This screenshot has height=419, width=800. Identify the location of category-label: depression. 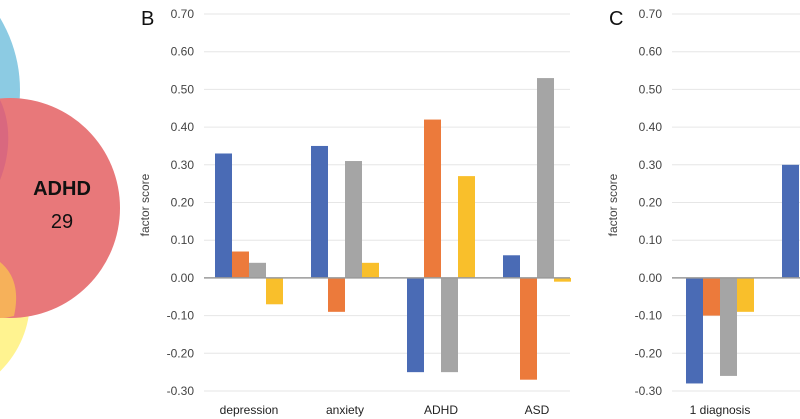
(249, 410).